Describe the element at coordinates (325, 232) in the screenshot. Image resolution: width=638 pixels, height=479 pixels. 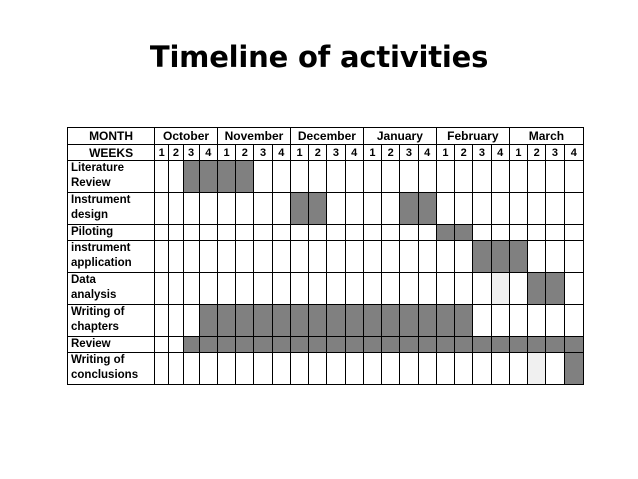
I see `activity-row: Piloting` at that location.